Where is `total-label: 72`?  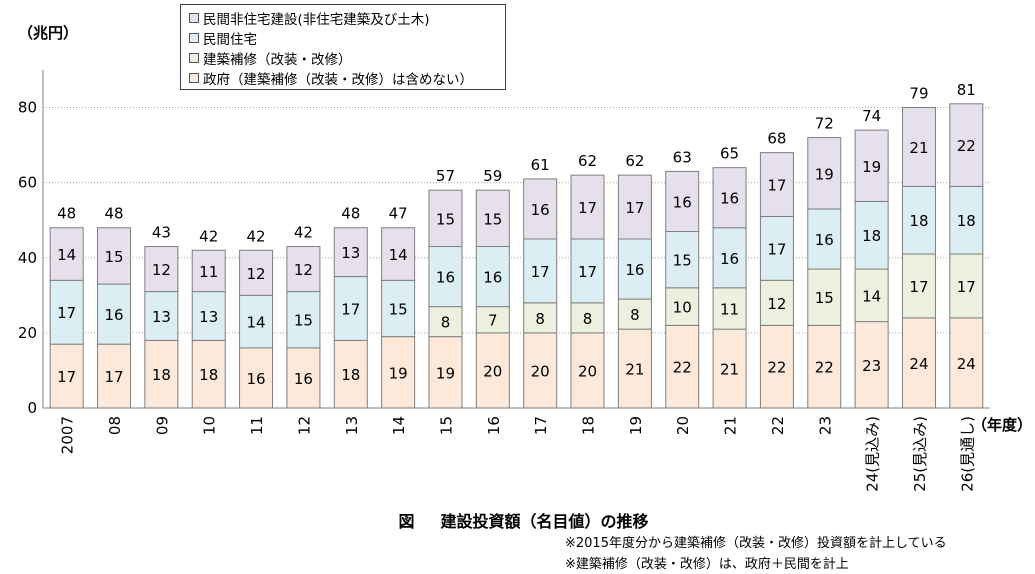 total-label: 72 is located at coordinates (824, 124).